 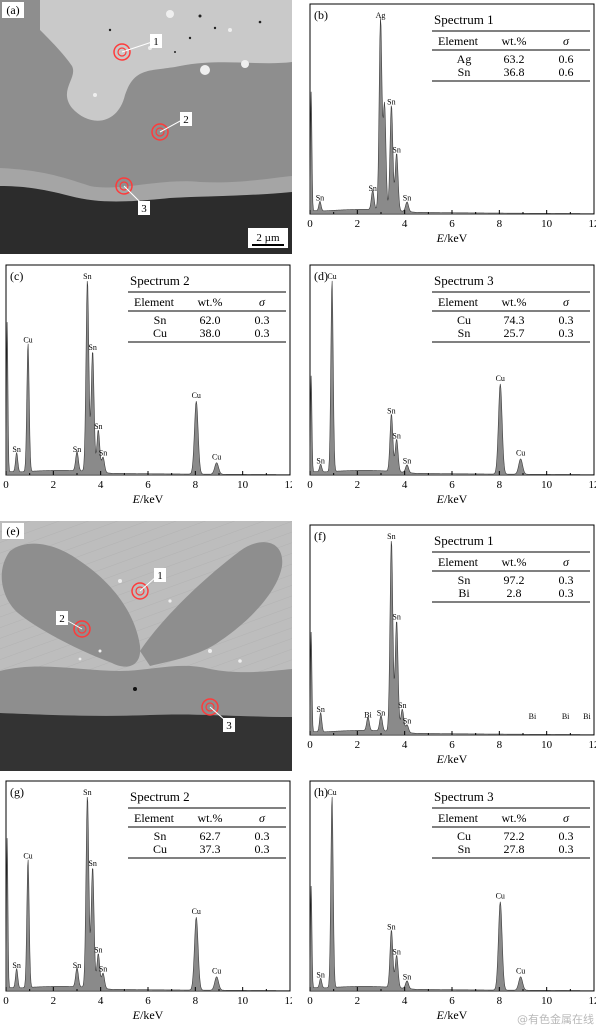 What do you see at coordinates (566, 59) in the screenshot?
I see `table-cell-sigma: 0.6` at bounding box center [566, 59].